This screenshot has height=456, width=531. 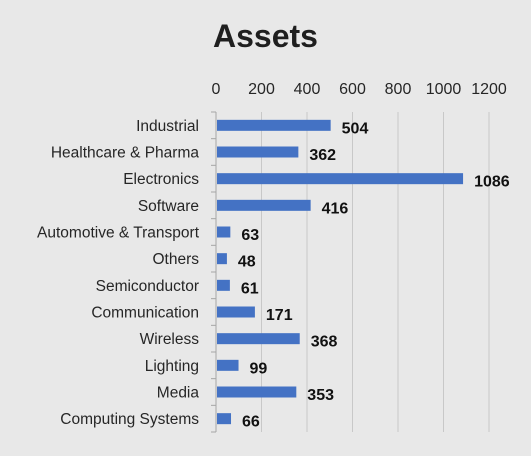 What do you see at coordinates (259, 368) in the screenshot?
I see `data-label: 99` at bounding box center [259, 368].